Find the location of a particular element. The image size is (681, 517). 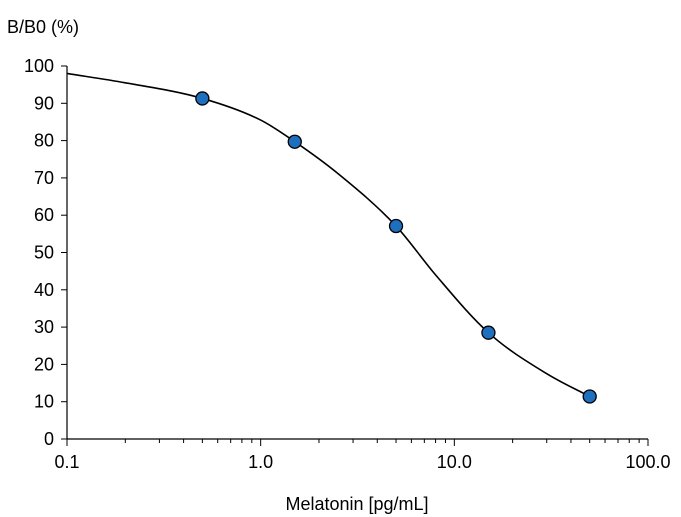

y-tick-label: 100 is located at coordinates (39, 66).